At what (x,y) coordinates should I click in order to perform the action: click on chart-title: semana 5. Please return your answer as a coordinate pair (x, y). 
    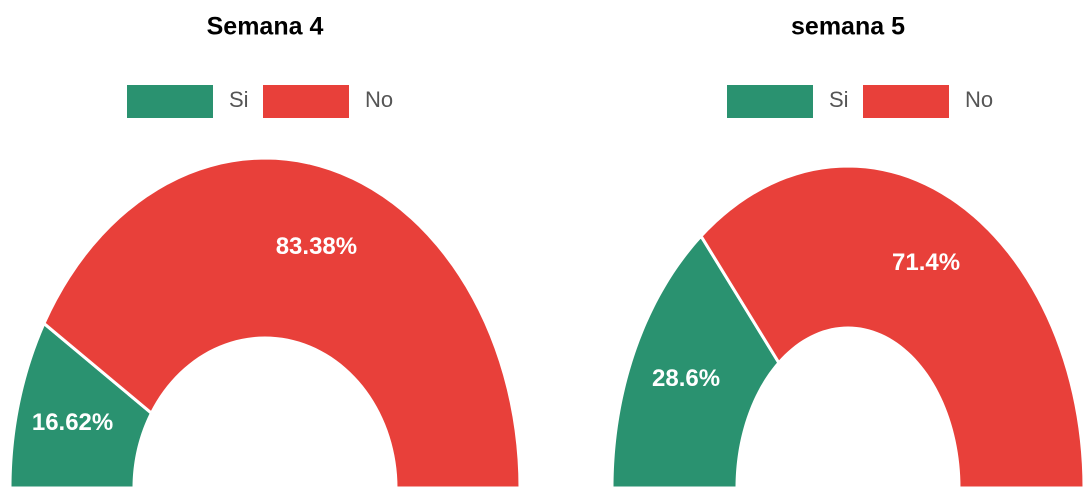
    Looking at the image, I should click on (848, 27).